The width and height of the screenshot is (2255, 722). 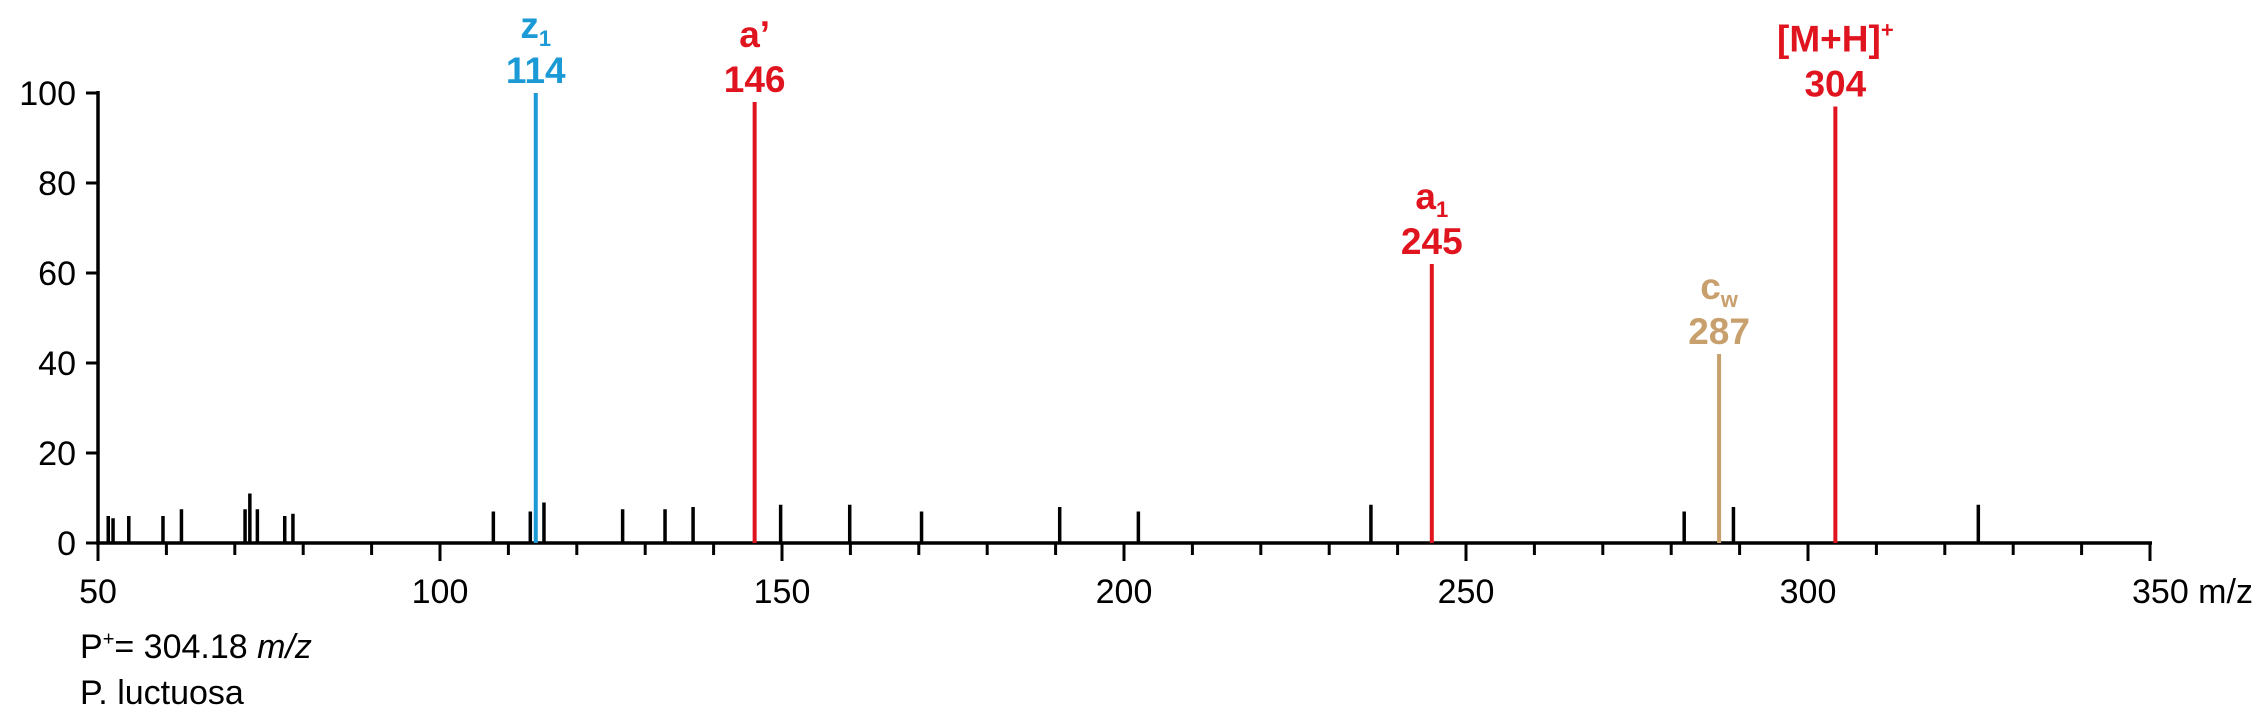 What do you see at coordinates (1835, 84) in the screenshot?
I see `peak-mz-label: 304` at bounding box center [1835, 84].